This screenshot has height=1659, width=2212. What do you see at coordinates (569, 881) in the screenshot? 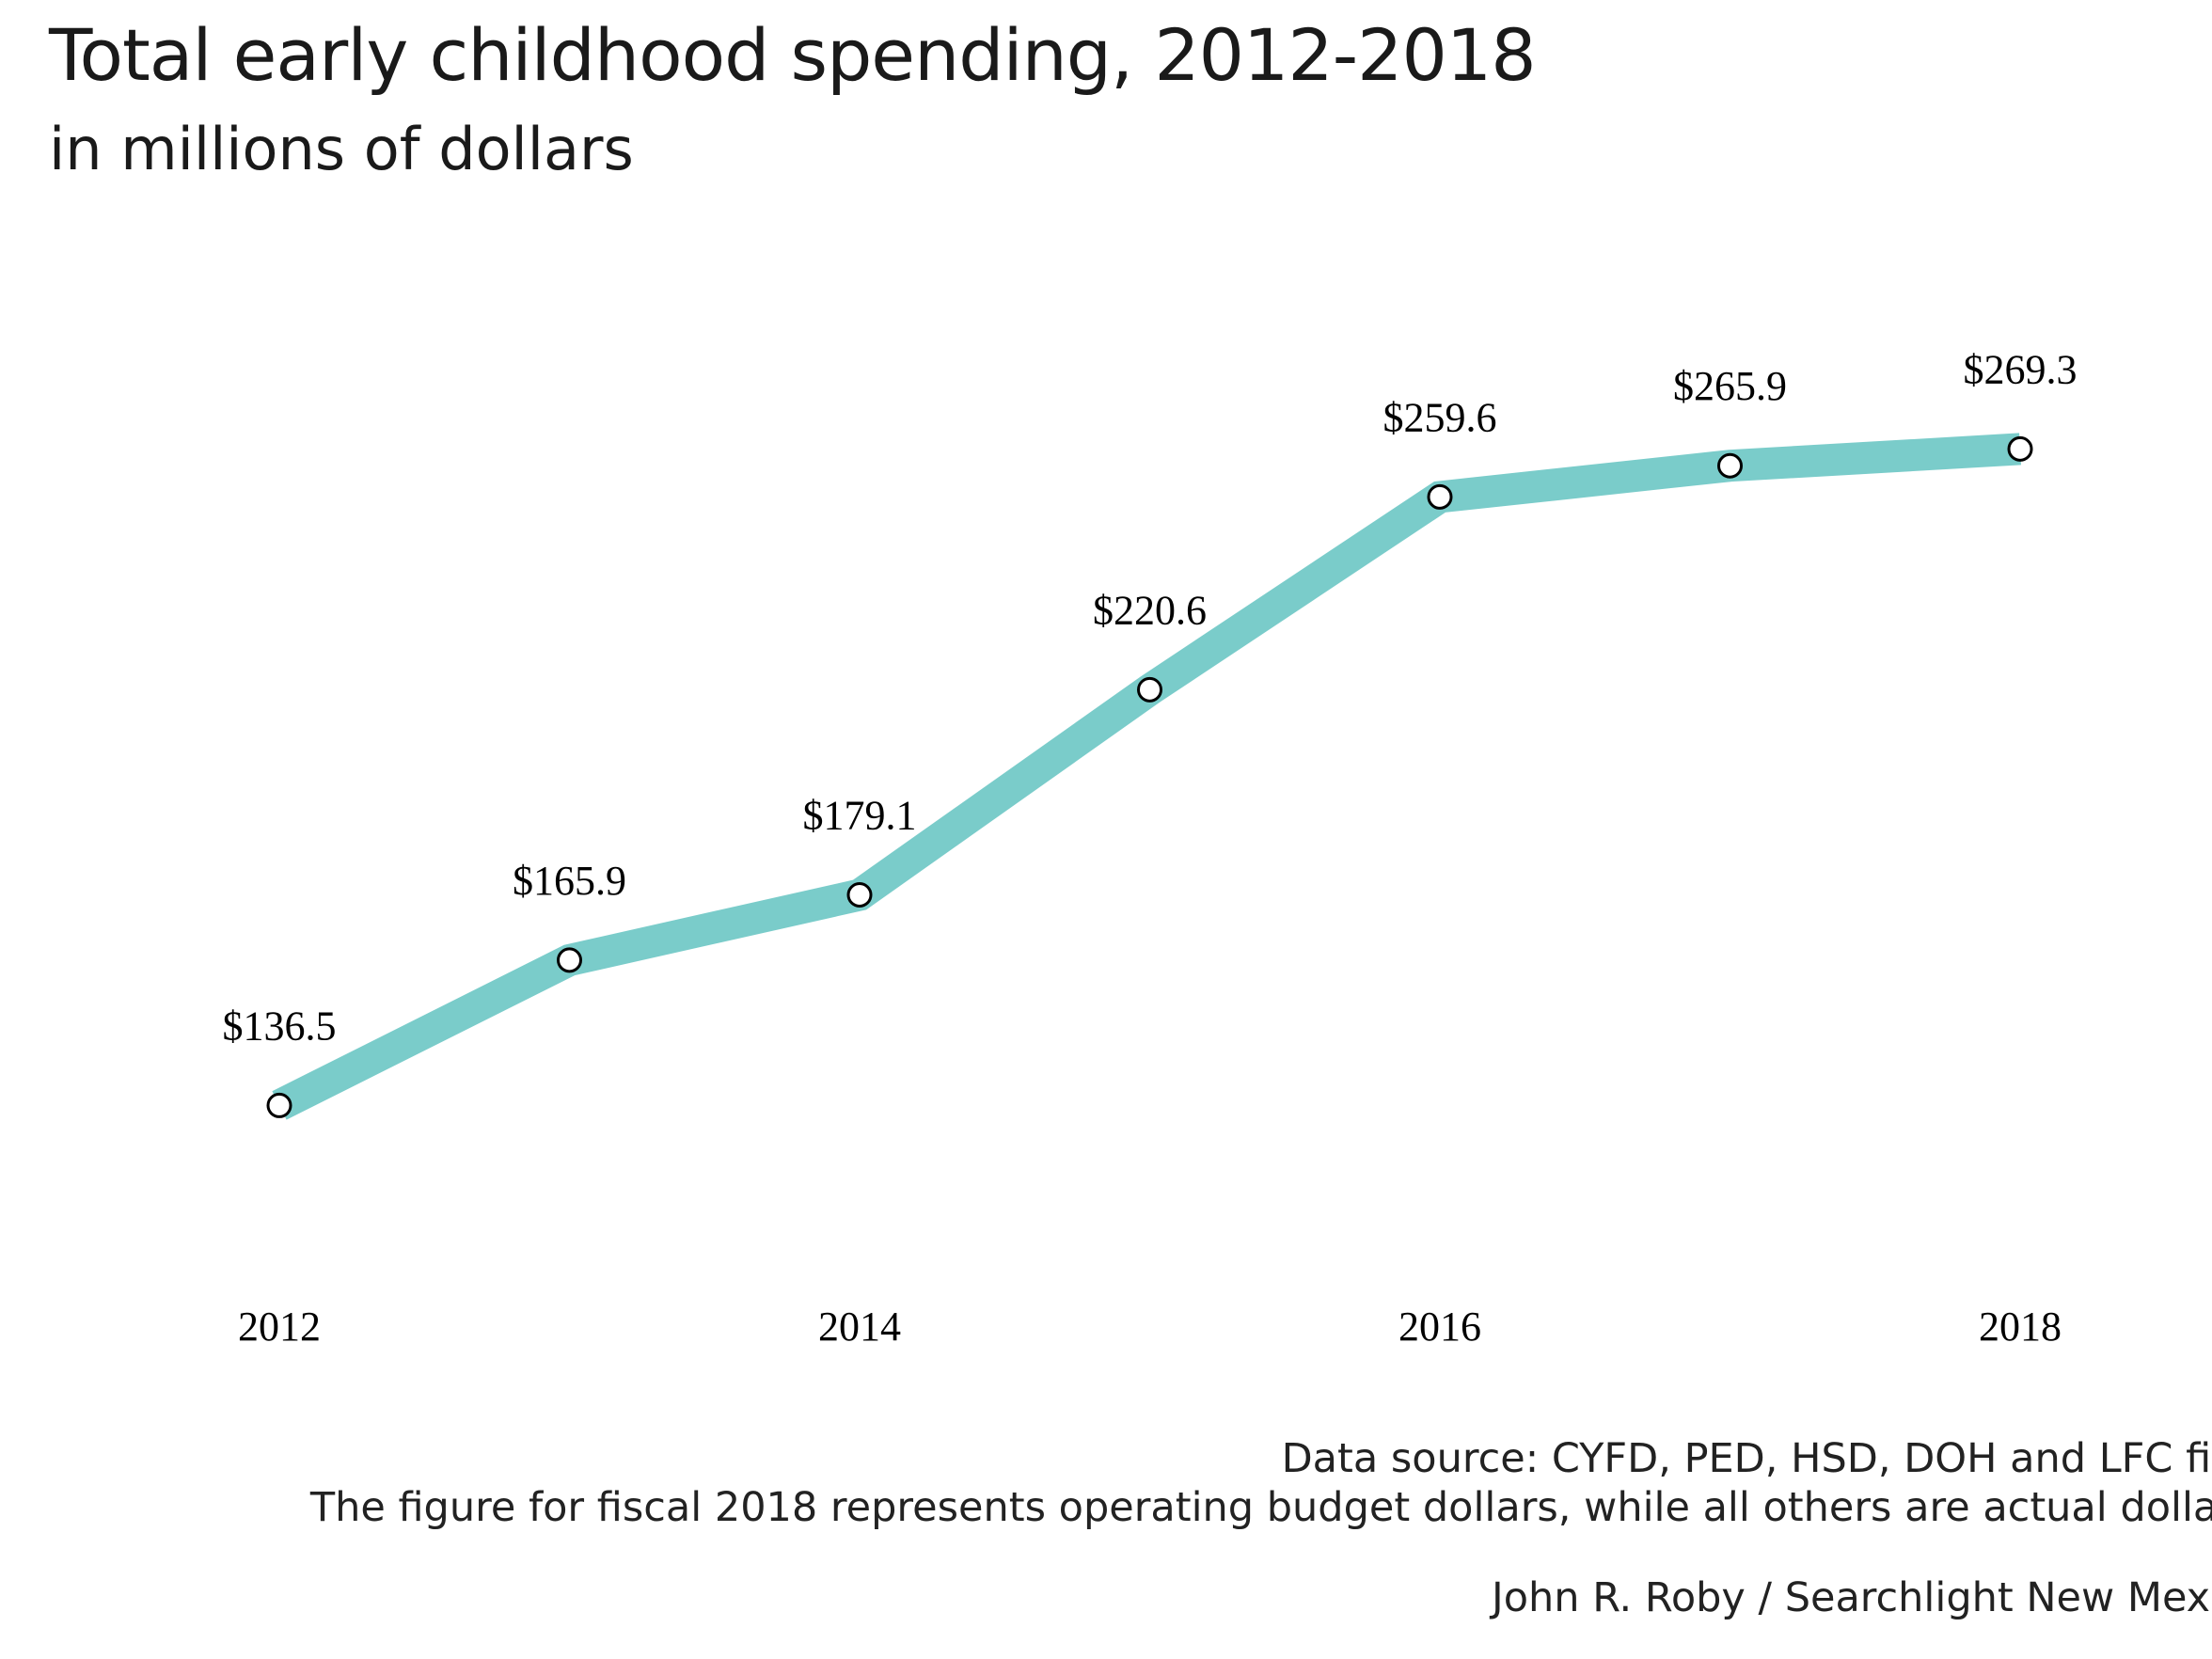
I see `data-label-2013: $165.9` at bounding box center [569, 881].